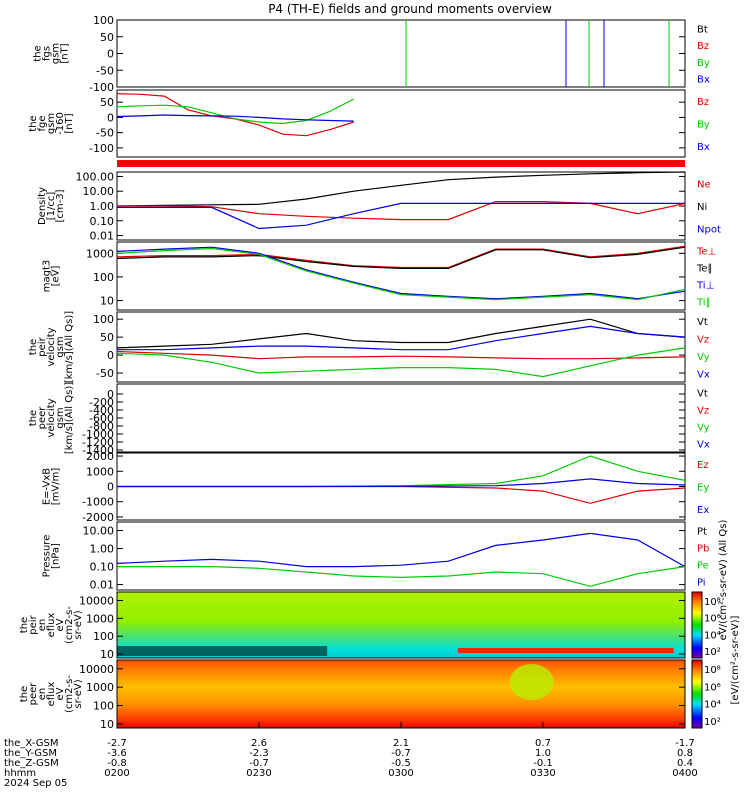 This screenshot has width=750, height=800. I want to click on legend-entry: Ni, so click(702, 207).